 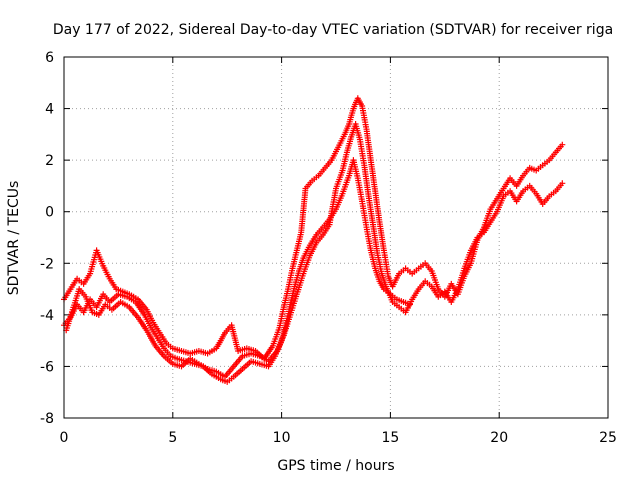 What do you see at coordinates (47, 264) in the screenshot?
I see `y-tick-label: -2` at bounding box center [47, 264].